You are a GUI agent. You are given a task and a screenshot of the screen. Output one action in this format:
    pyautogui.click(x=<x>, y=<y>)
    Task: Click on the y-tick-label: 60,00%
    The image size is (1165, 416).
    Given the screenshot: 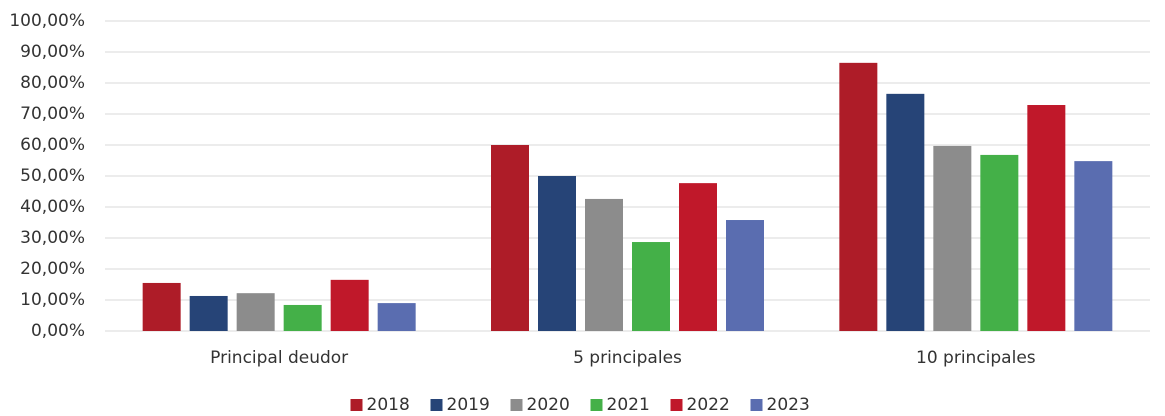 What is the action you would take?
    pyautogui.click(x=52, y=145)
    